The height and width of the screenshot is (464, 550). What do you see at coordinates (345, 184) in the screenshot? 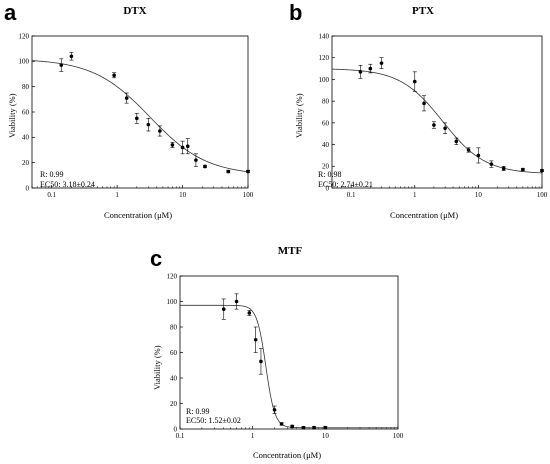
I see `annotation-ec50-b: EC50: 2.74±0.21` at bounding box center [345, 184].